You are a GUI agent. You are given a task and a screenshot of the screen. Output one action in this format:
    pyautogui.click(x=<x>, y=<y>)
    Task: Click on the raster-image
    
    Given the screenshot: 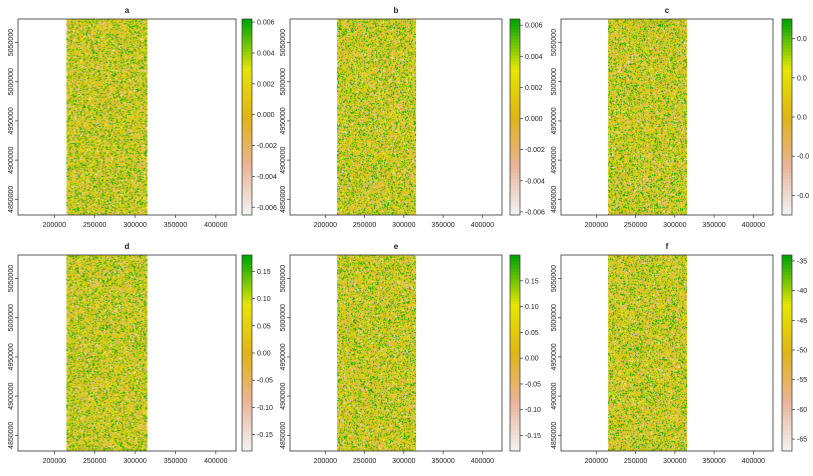 What is the action you would take?
    pyautogui.click(x=107, y=353)
    